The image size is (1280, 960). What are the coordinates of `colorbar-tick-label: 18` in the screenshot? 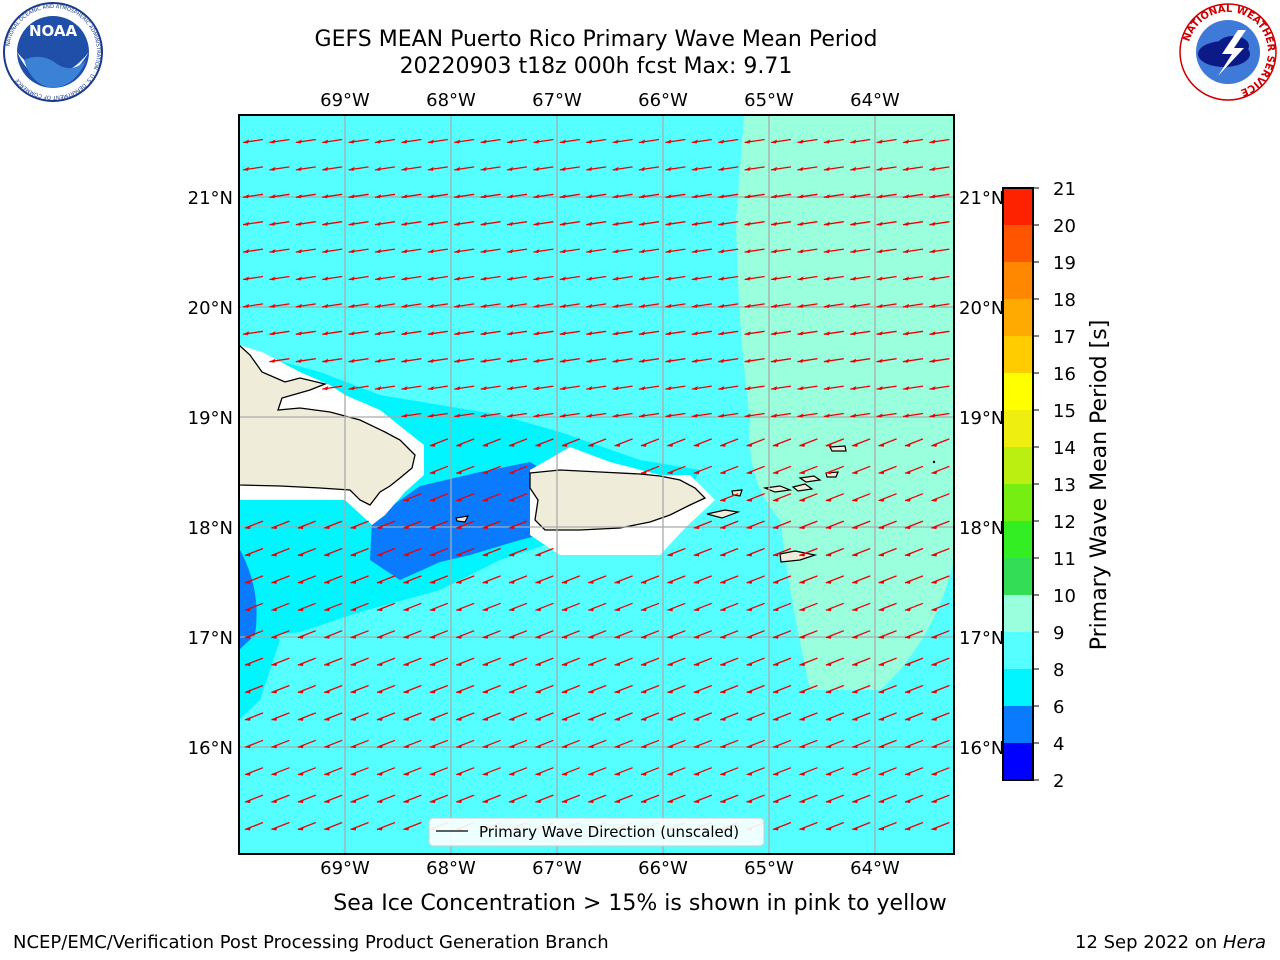 It's located at (1064, 300).